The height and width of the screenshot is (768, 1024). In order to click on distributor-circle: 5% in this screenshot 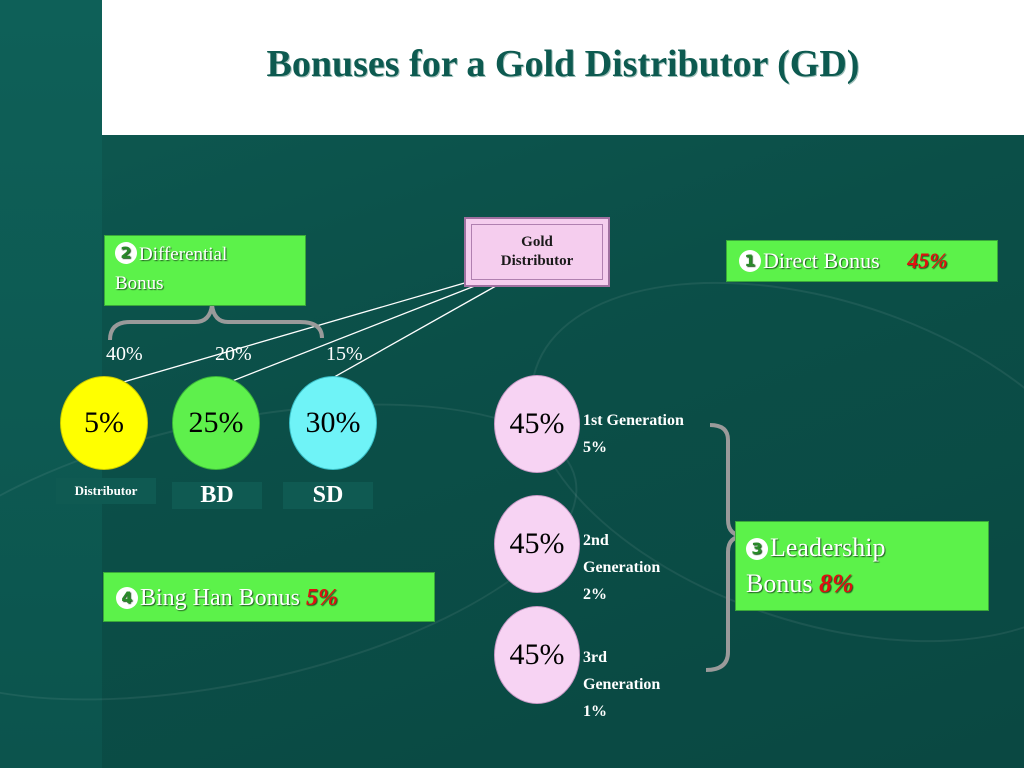, I will do `click(104, 423)`.